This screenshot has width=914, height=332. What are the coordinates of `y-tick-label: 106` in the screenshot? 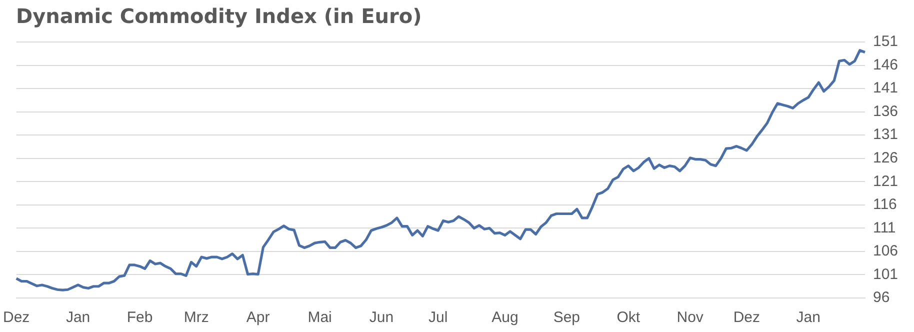 It's located at (885, 251).